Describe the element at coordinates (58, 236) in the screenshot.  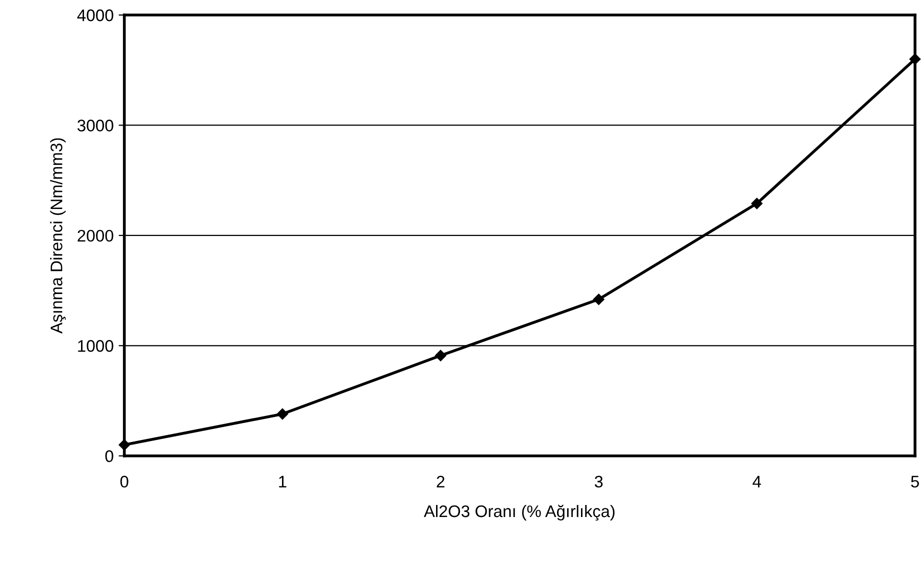
I see `y-axis-title: Aşınma Direnci (Nm/mm3)` at that location.